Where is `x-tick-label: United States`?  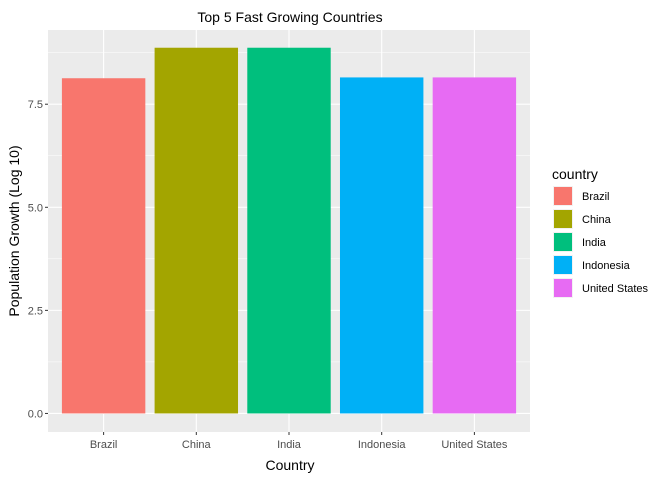
x-tick-label: United States is located at coordinates (474, 445).